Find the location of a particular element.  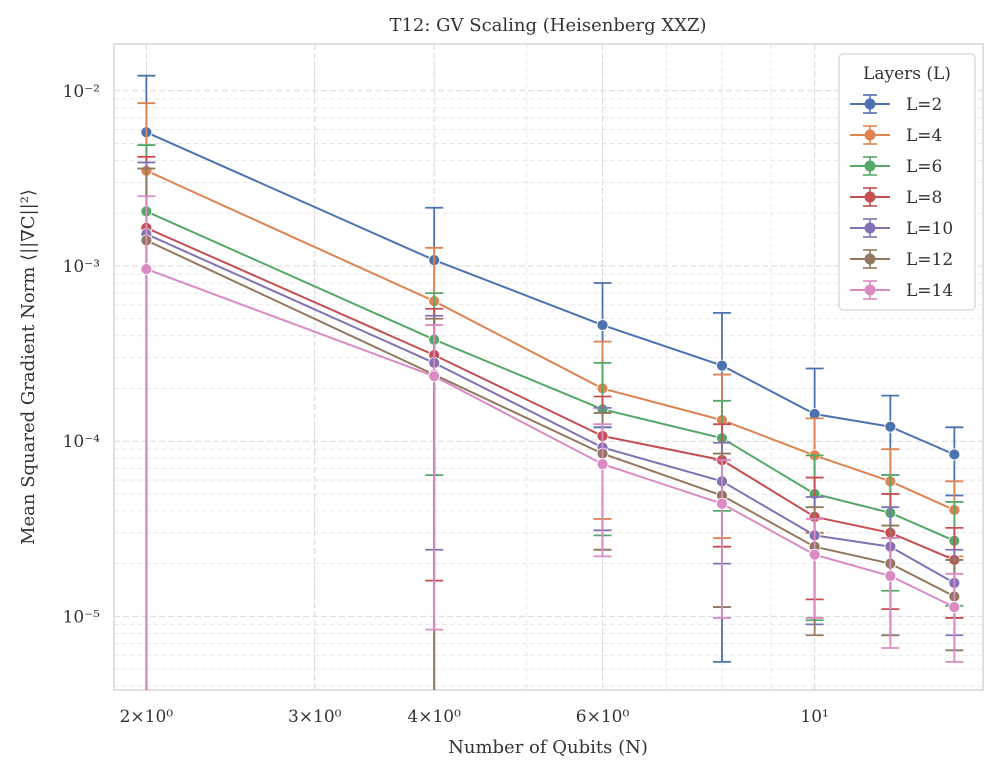

legend-item: L=14 is located at coordinates (901, 290).